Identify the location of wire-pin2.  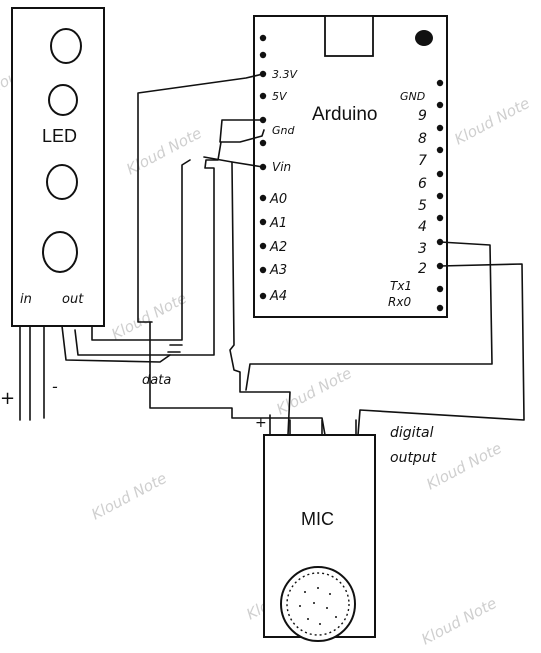
(441, 349).